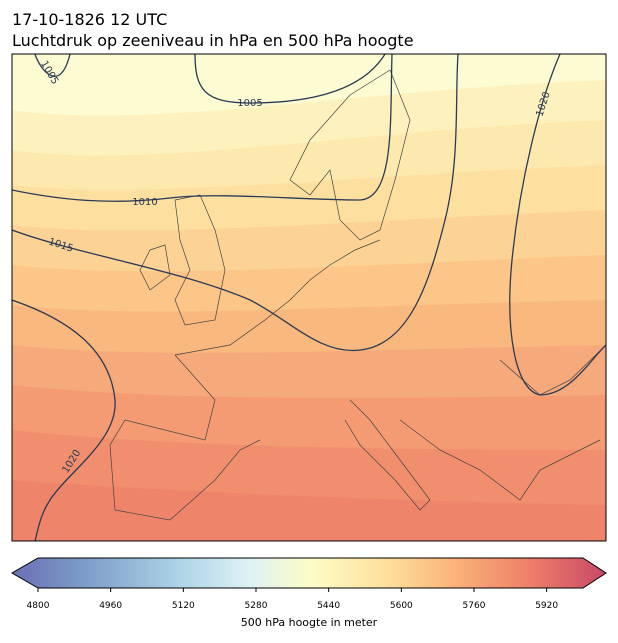 The width and height of the screenshot is (618, 643). What do you see at coordinates (401, 606) in the screenshot?
I see `colorbar-tick-label: 5600` at bounding box center [401, 606].